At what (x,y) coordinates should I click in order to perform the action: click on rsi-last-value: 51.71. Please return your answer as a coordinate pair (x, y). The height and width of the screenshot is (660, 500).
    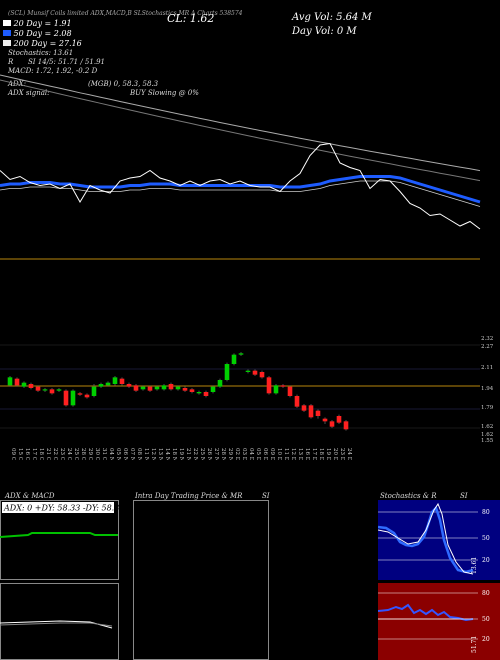
    Looking at the image, I should click on (474, 644).